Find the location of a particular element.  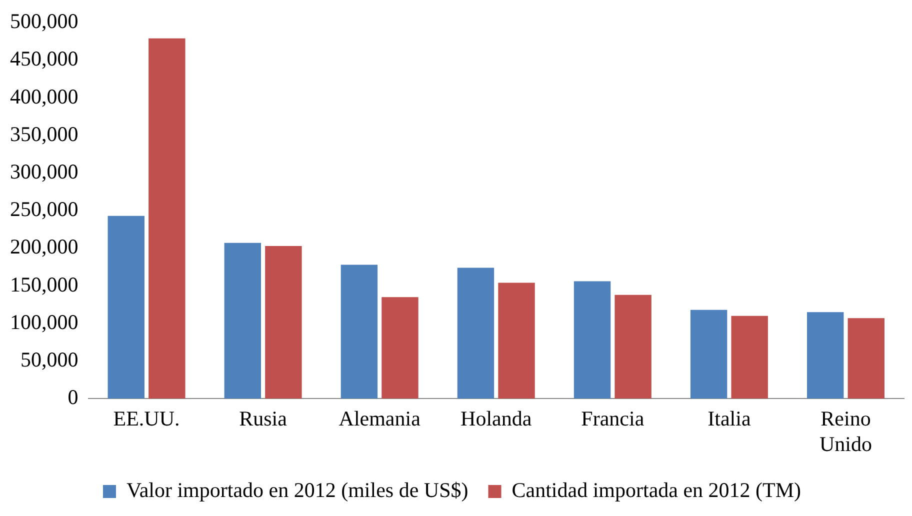

y-tick-label: 350,000 is located at coordinates (44, 134).